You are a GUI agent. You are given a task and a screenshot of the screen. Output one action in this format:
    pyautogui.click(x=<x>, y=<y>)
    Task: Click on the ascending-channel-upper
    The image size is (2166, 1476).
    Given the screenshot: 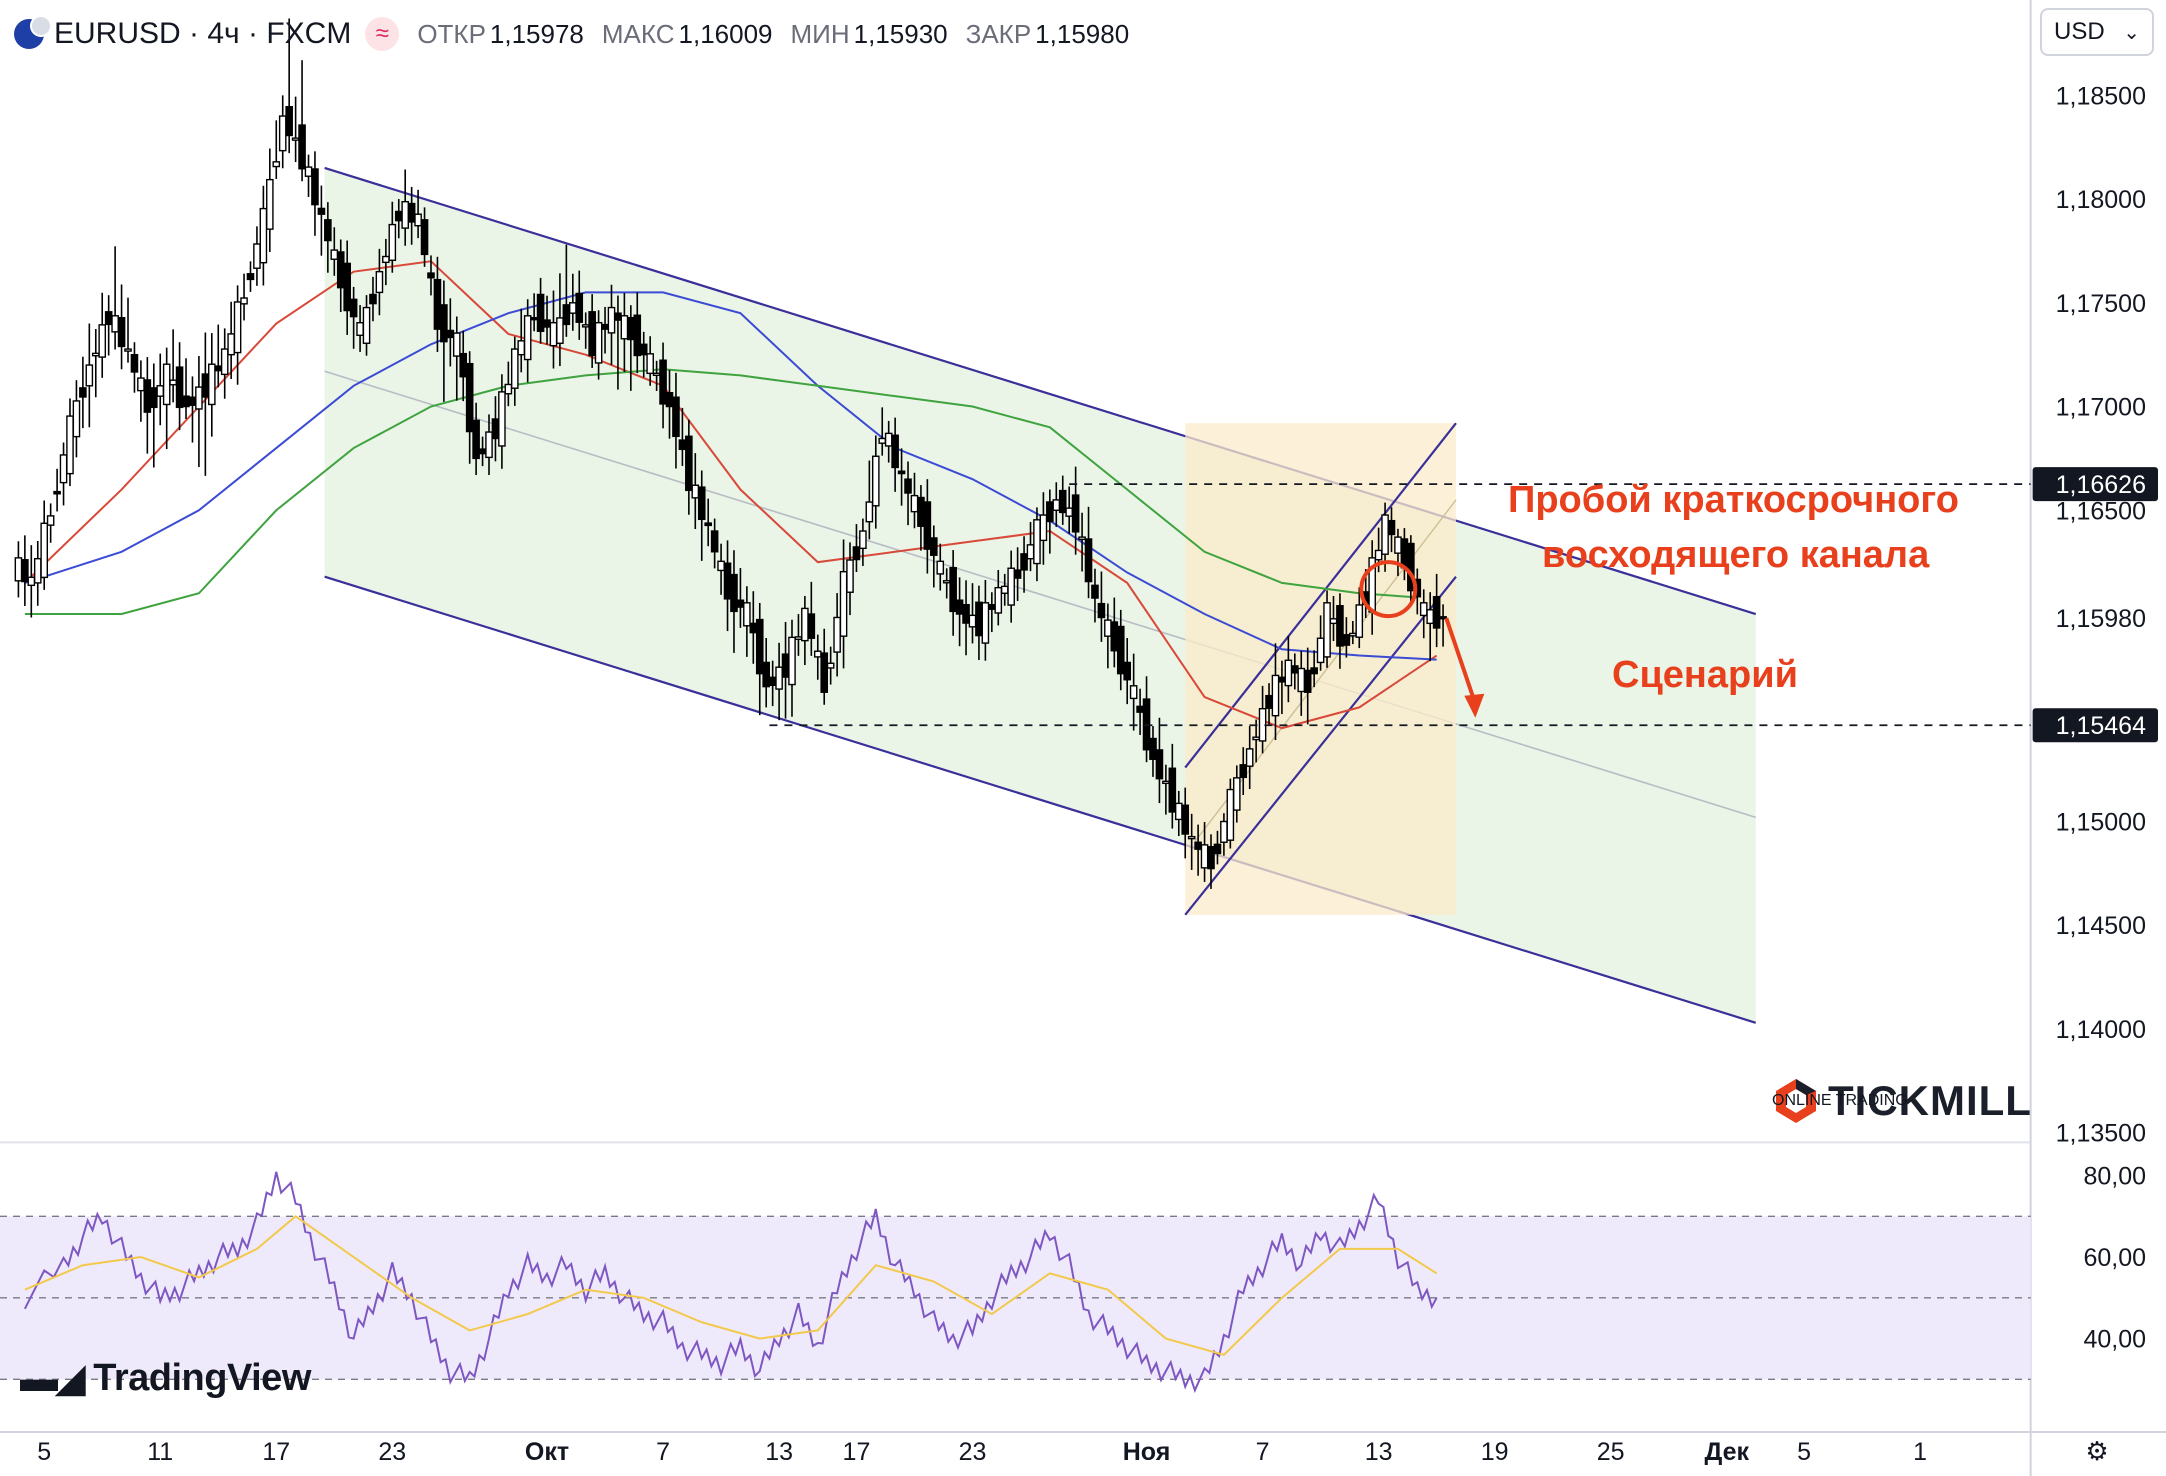 What is the action you would take?
    pyautogui.click(x=1320, y=595)
    